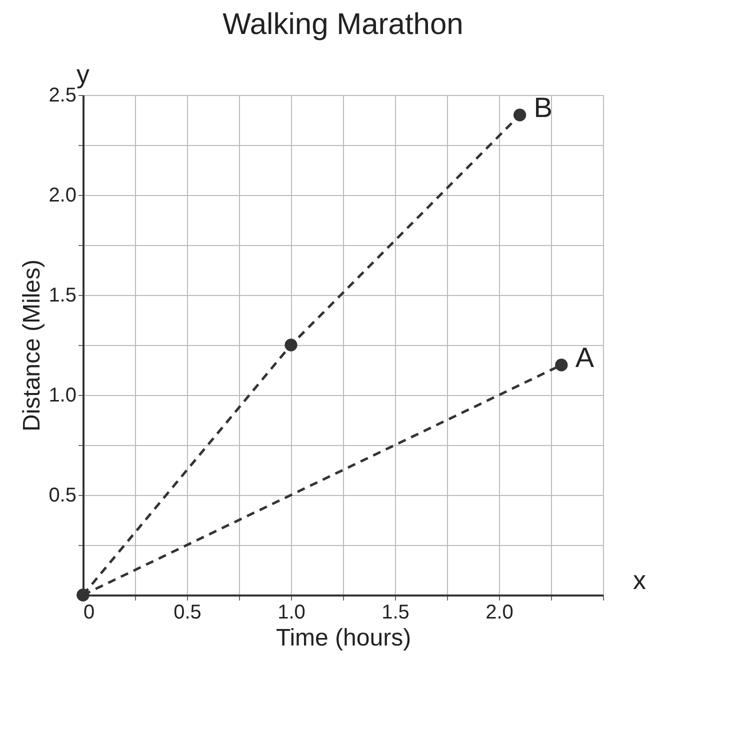 This screenshot has height=750, width=750. I want to click on y-tick-label: 2.0, so click(62, 195).